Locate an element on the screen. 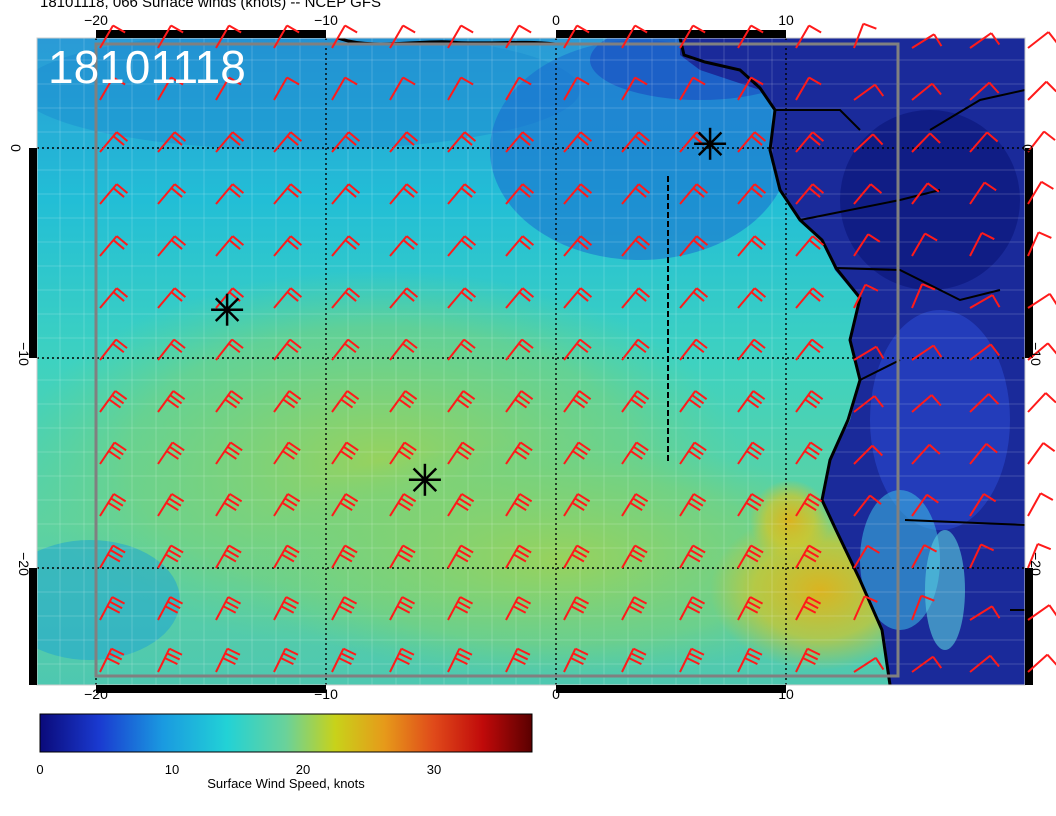  lat-tick-left: −10 is located at coordinates (23, 354).